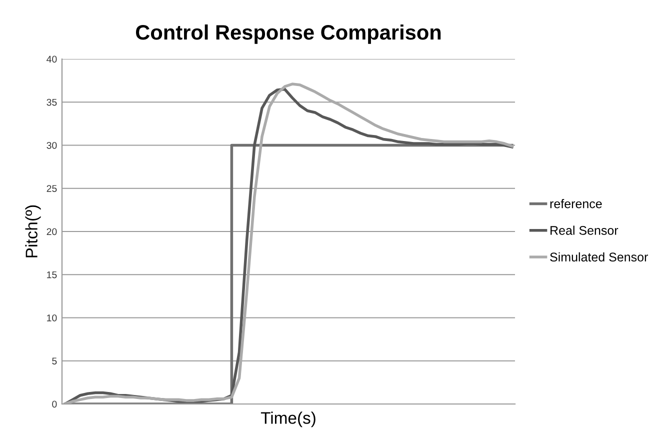 Image resolution: width=669 pixels, height=445 pixels. Describe the element at coordinates (51, 145) in the screenshot. I see `y-tick-label: 30` at that location.